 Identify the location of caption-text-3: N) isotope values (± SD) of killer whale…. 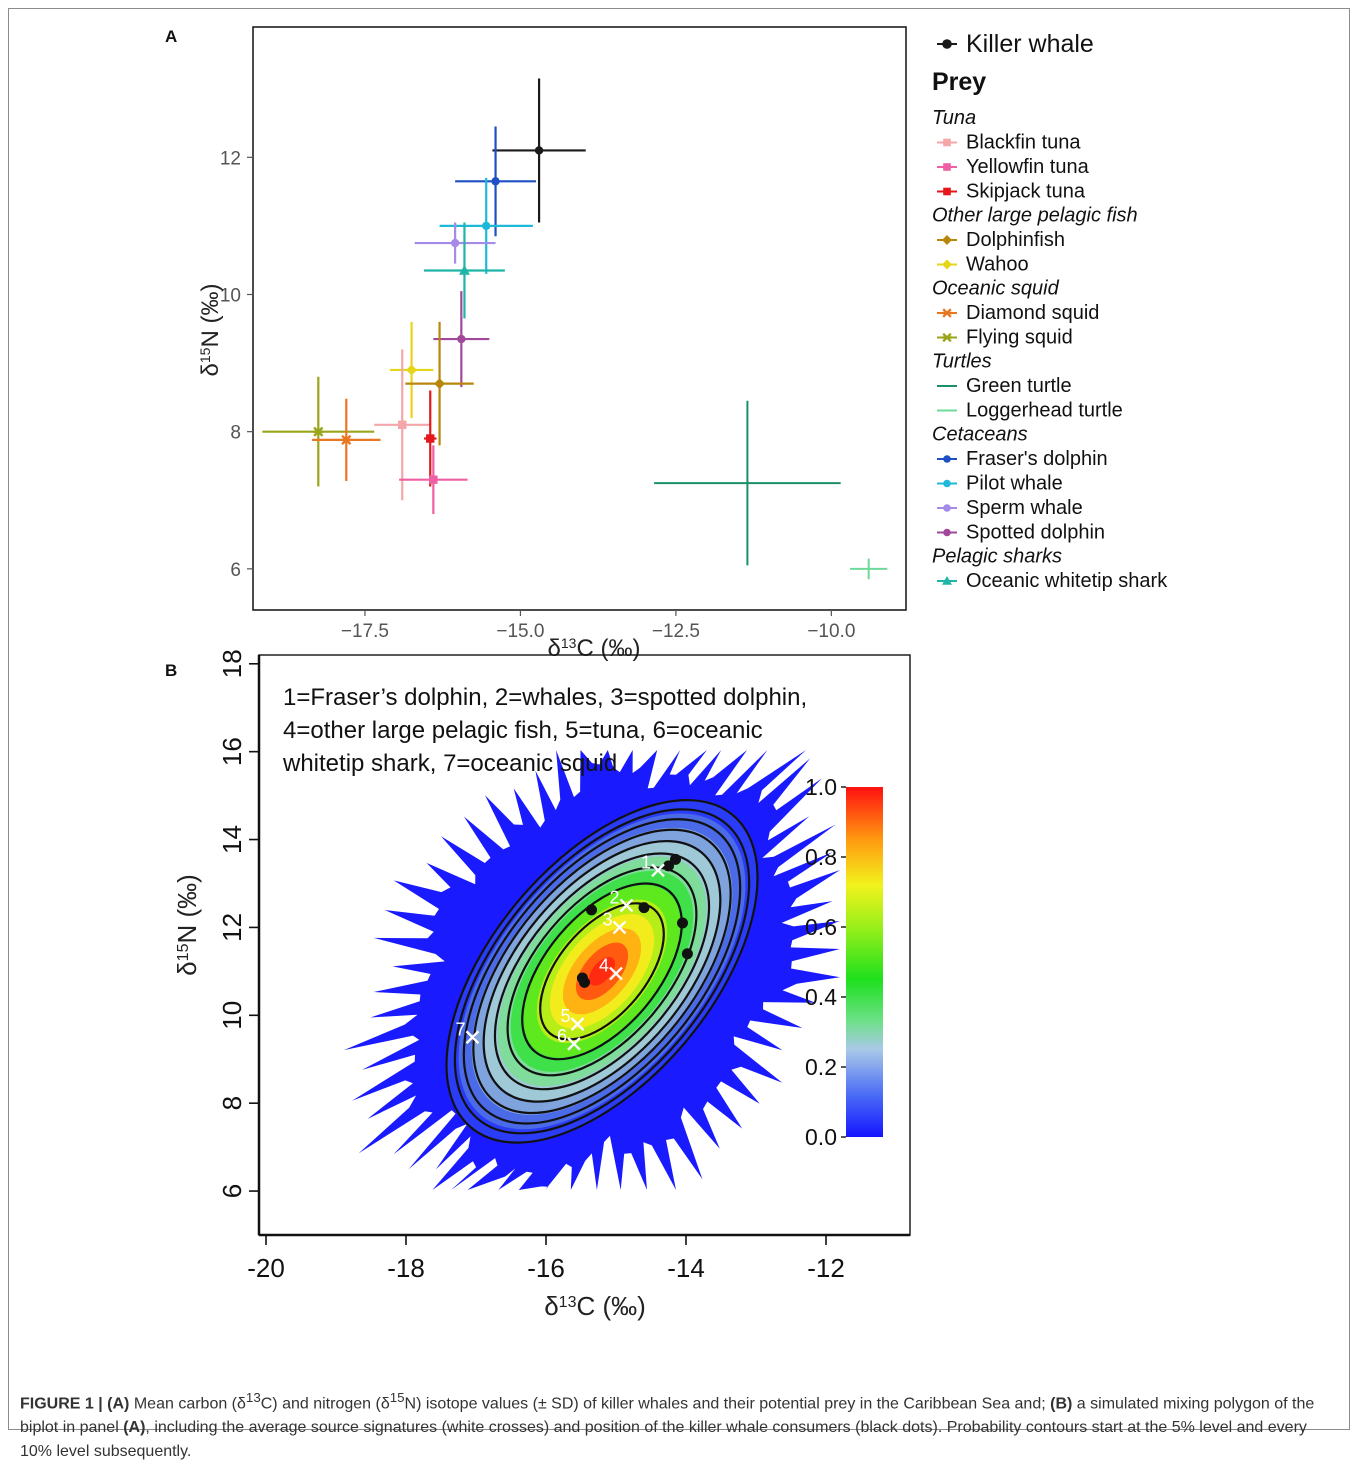
(725, 1404).